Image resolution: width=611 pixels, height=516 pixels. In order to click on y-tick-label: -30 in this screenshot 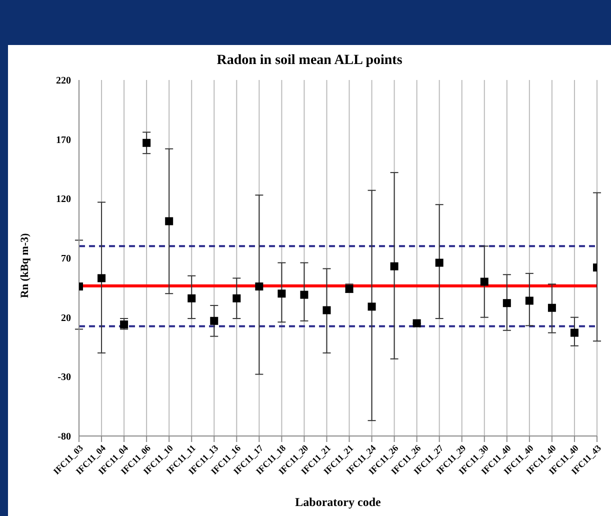, I will do `click(64, 378)`.